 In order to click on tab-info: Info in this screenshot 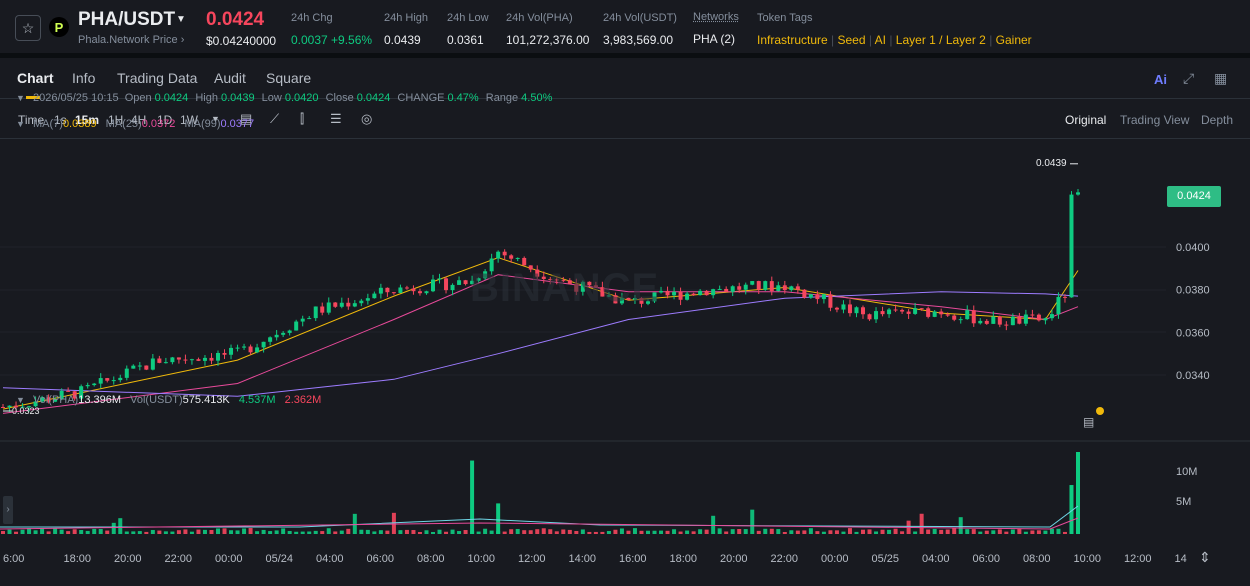, I will do `click(84, 78)`.